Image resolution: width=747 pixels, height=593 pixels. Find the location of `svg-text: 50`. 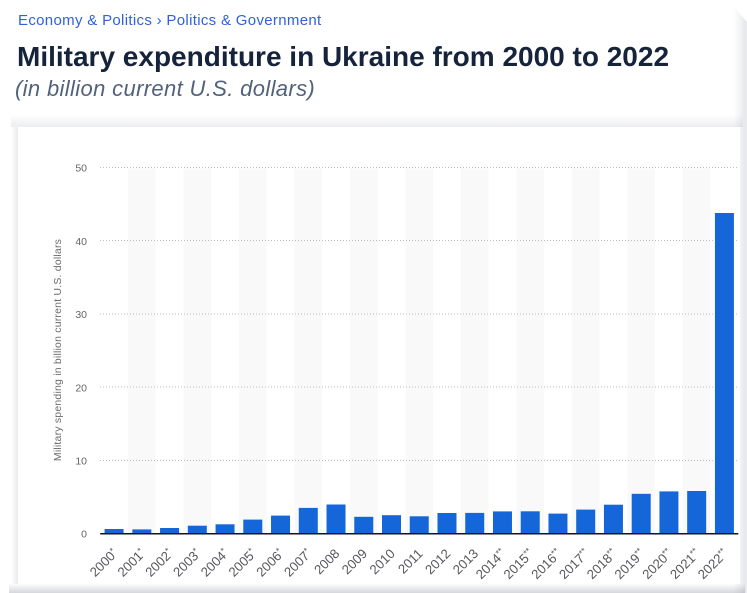

svg-text: 50 is located at coordinates (81, 169).